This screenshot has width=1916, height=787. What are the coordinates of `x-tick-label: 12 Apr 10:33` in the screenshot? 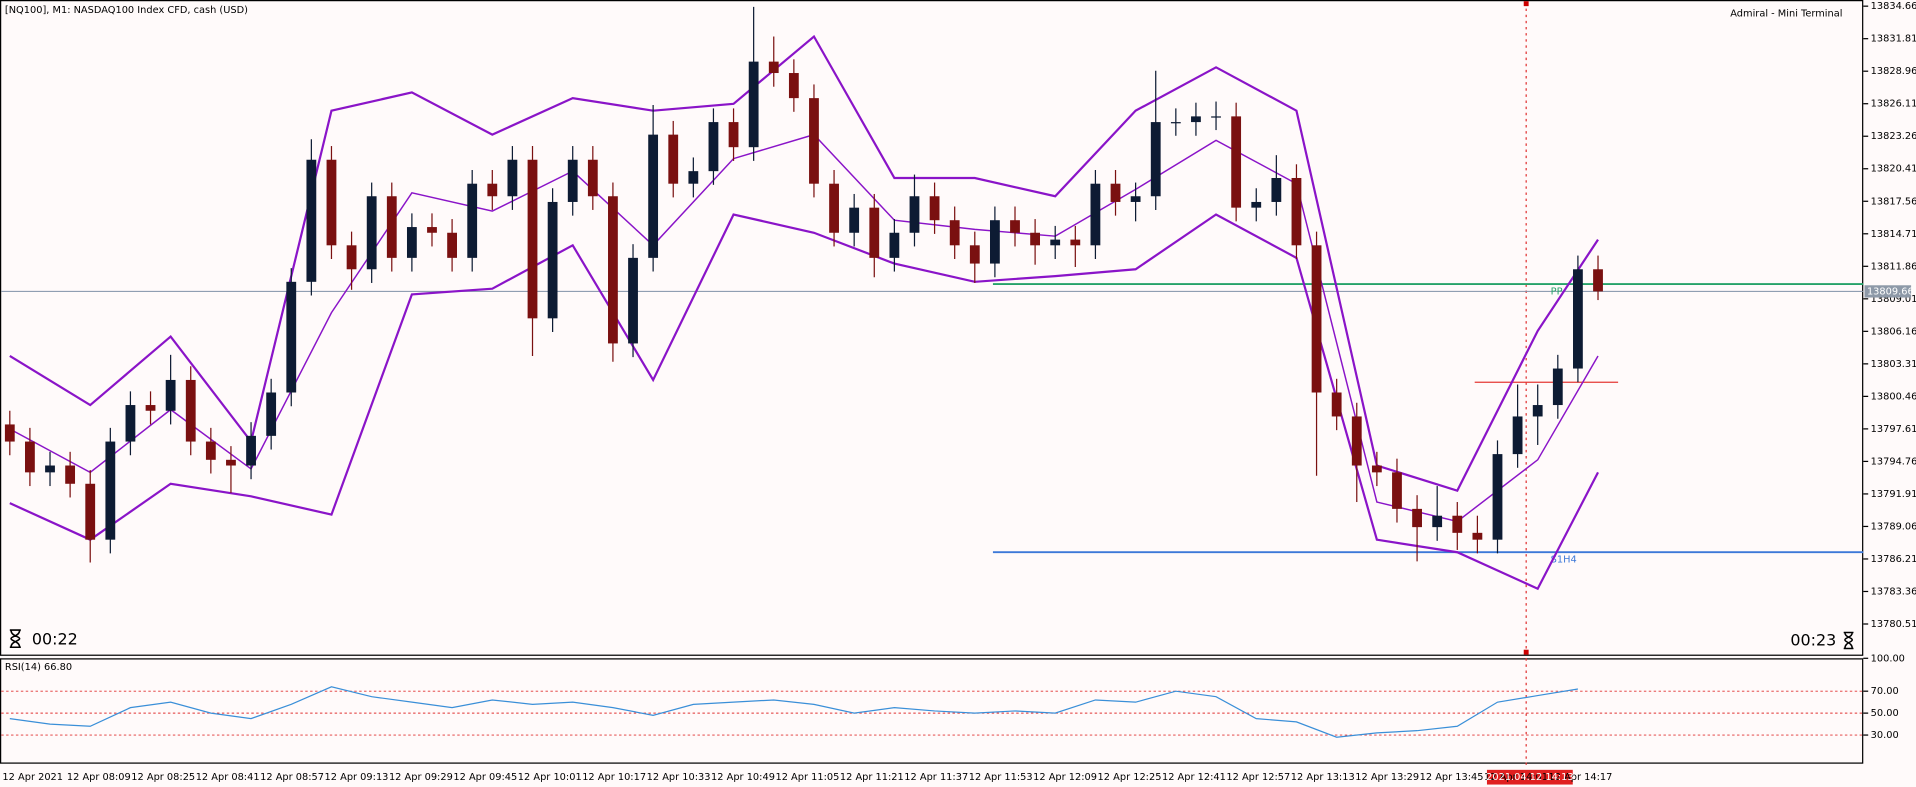 It's located at (679, 777).